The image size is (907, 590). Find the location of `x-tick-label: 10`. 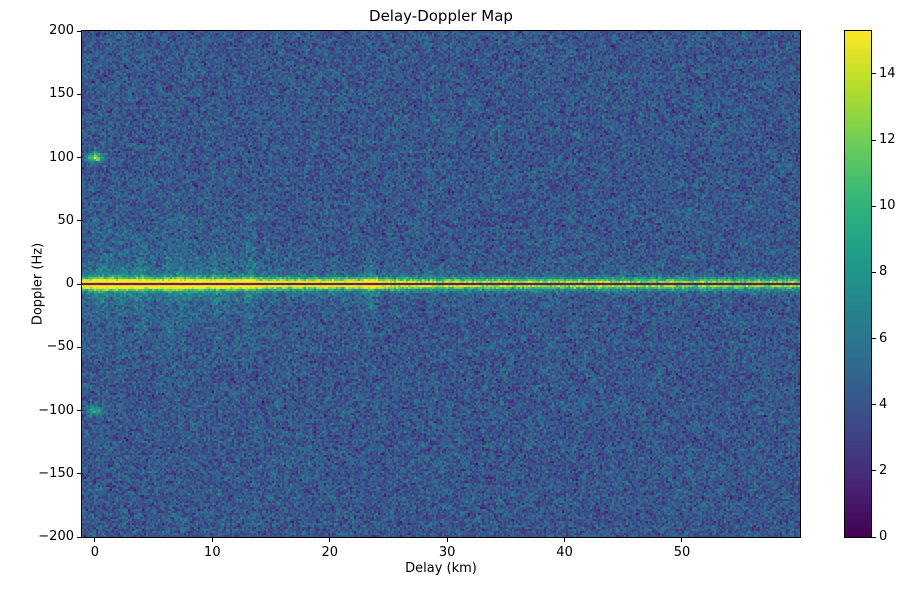

x-tick-label: 10 is located at coordinates (212, 552).